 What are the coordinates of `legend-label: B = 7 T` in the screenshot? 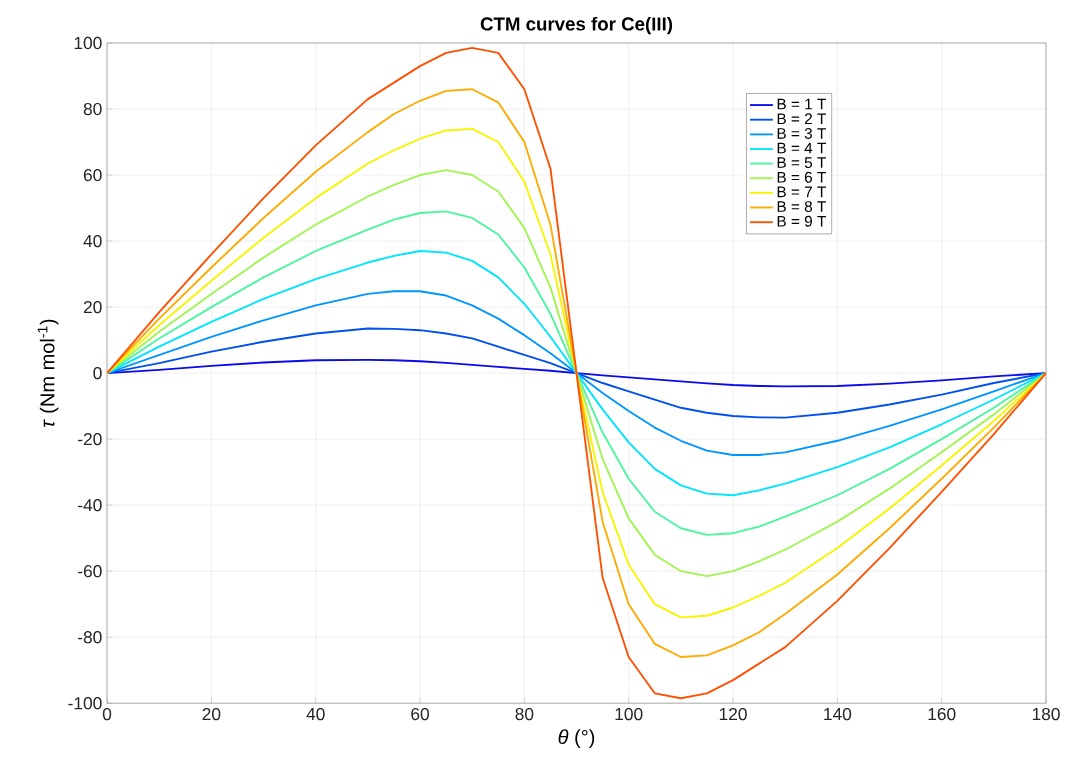 It's located at (801, 192).